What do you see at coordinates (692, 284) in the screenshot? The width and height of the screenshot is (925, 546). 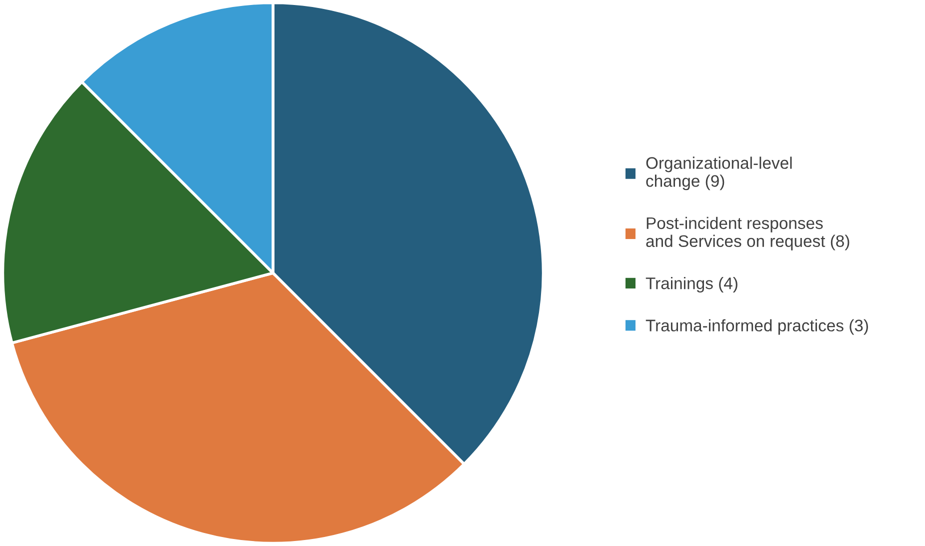 I see `legend-label: Trainings (4)` at bounding box center [692, 284].